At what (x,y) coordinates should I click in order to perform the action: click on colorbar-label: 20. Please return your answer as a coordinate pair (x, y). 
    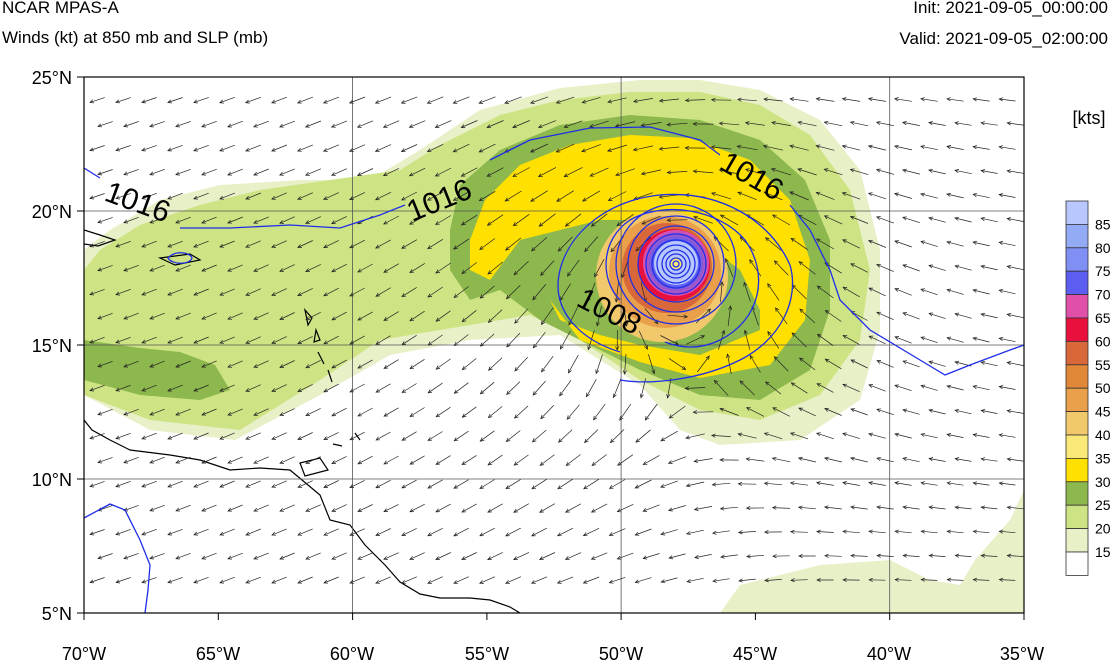
    Looking at the image, I should click on (1103, 529).